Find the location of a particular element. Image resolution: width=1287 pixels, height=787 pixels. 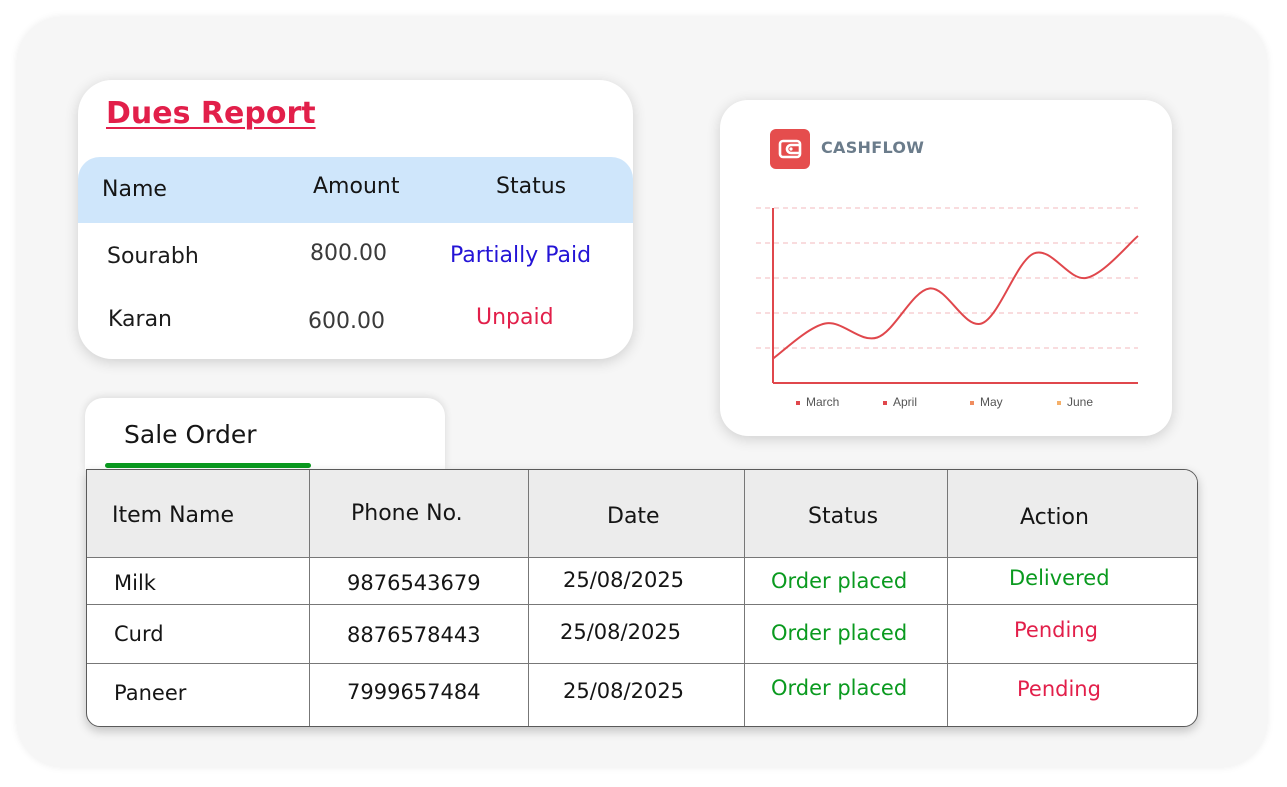

dues-col-amount: Amount is located at coordinates (356, 186).